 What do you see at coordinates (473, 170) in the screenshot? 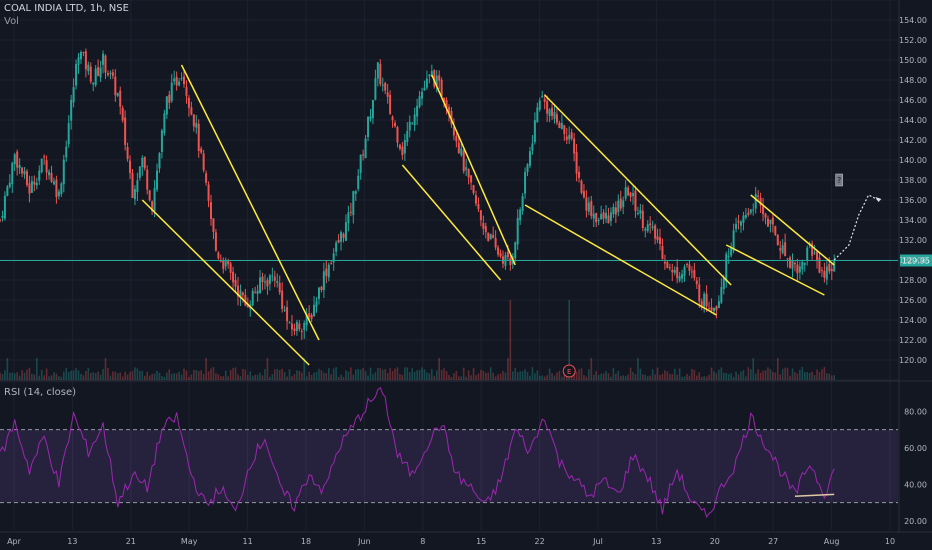
I see `trendline` at bounding box center [473, 170].